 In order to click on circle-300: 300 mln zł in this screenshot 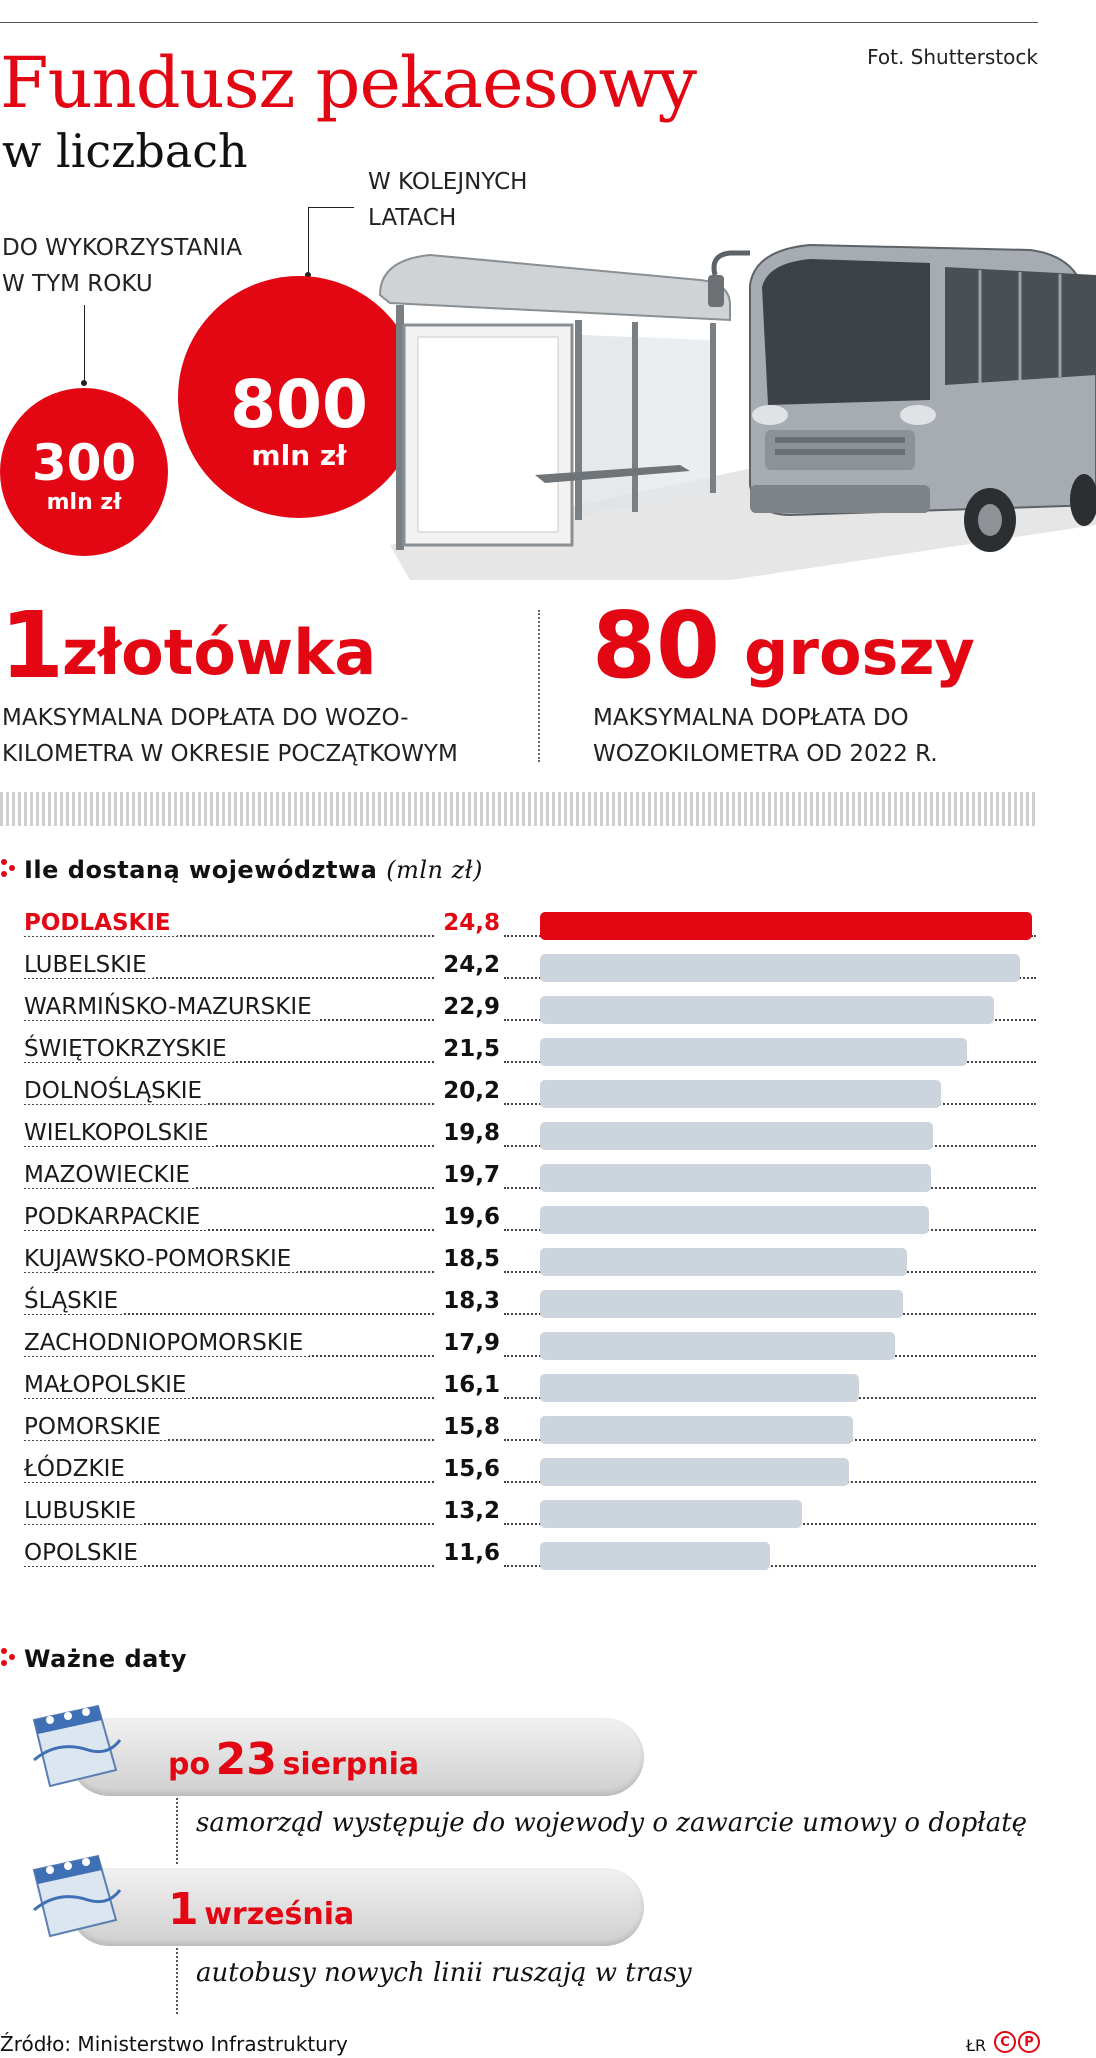, I will do `click(84, 472)`.